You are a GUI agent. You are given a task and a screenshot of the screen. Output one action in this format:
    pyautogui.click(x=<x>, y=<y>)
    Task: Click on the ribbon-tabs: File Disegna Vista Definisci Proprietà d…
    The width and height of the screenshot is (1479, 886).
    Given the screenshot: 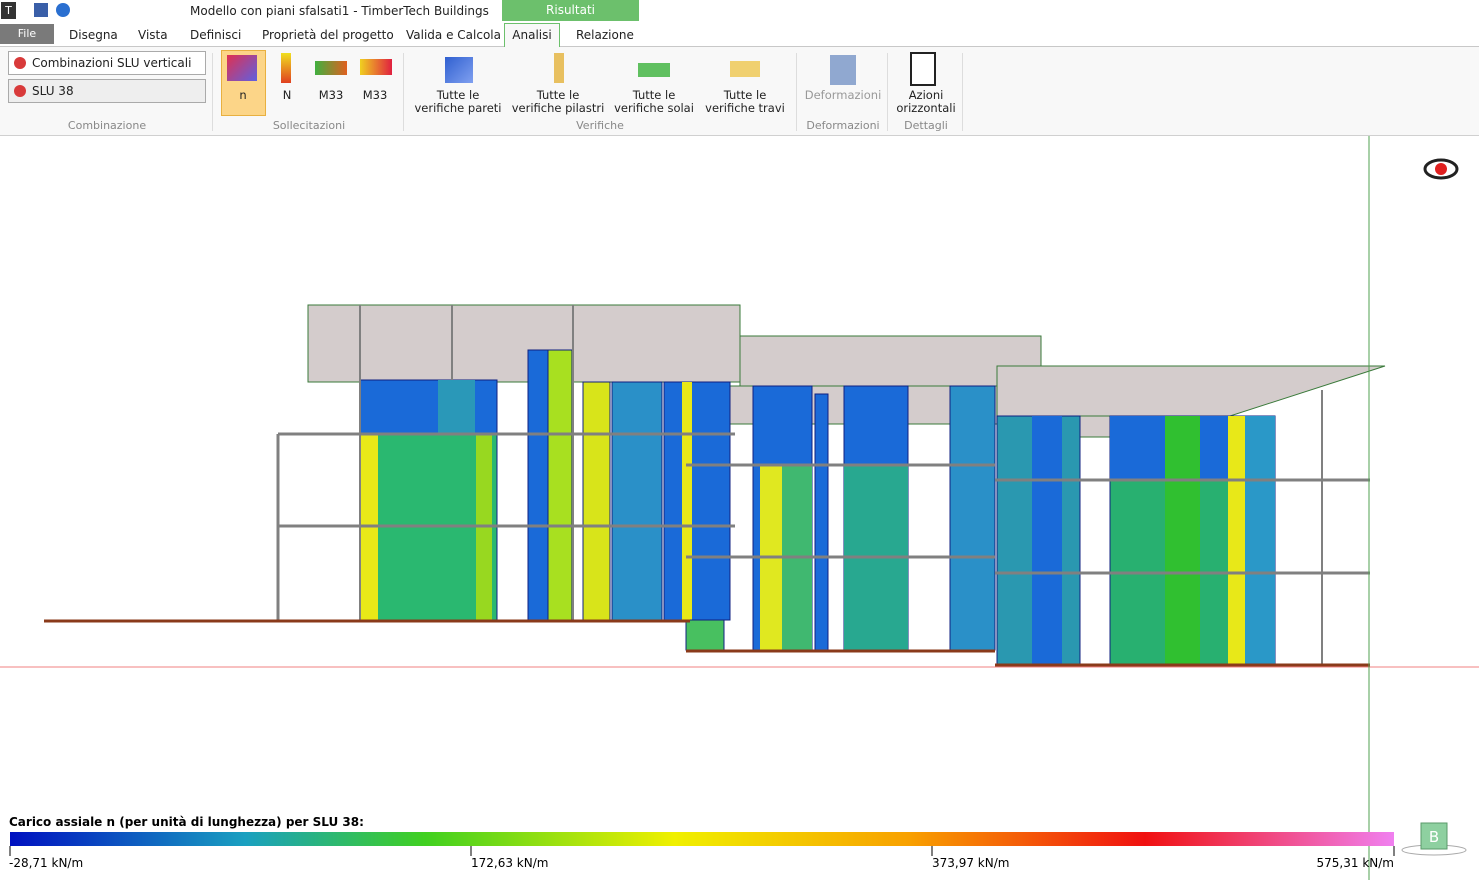 What is the action you would take?
    pyautogui.click(x=739, y=34)
    